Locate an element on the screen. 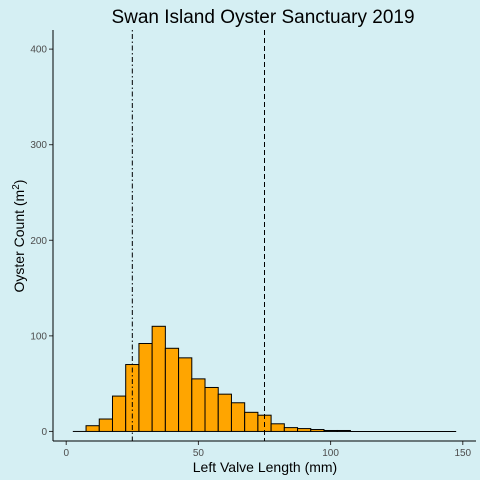 This screenshot has height=480, width=480. chart-title: Swan Island Oyster Sanctuary 2019 is located at coordinates (262, 17).